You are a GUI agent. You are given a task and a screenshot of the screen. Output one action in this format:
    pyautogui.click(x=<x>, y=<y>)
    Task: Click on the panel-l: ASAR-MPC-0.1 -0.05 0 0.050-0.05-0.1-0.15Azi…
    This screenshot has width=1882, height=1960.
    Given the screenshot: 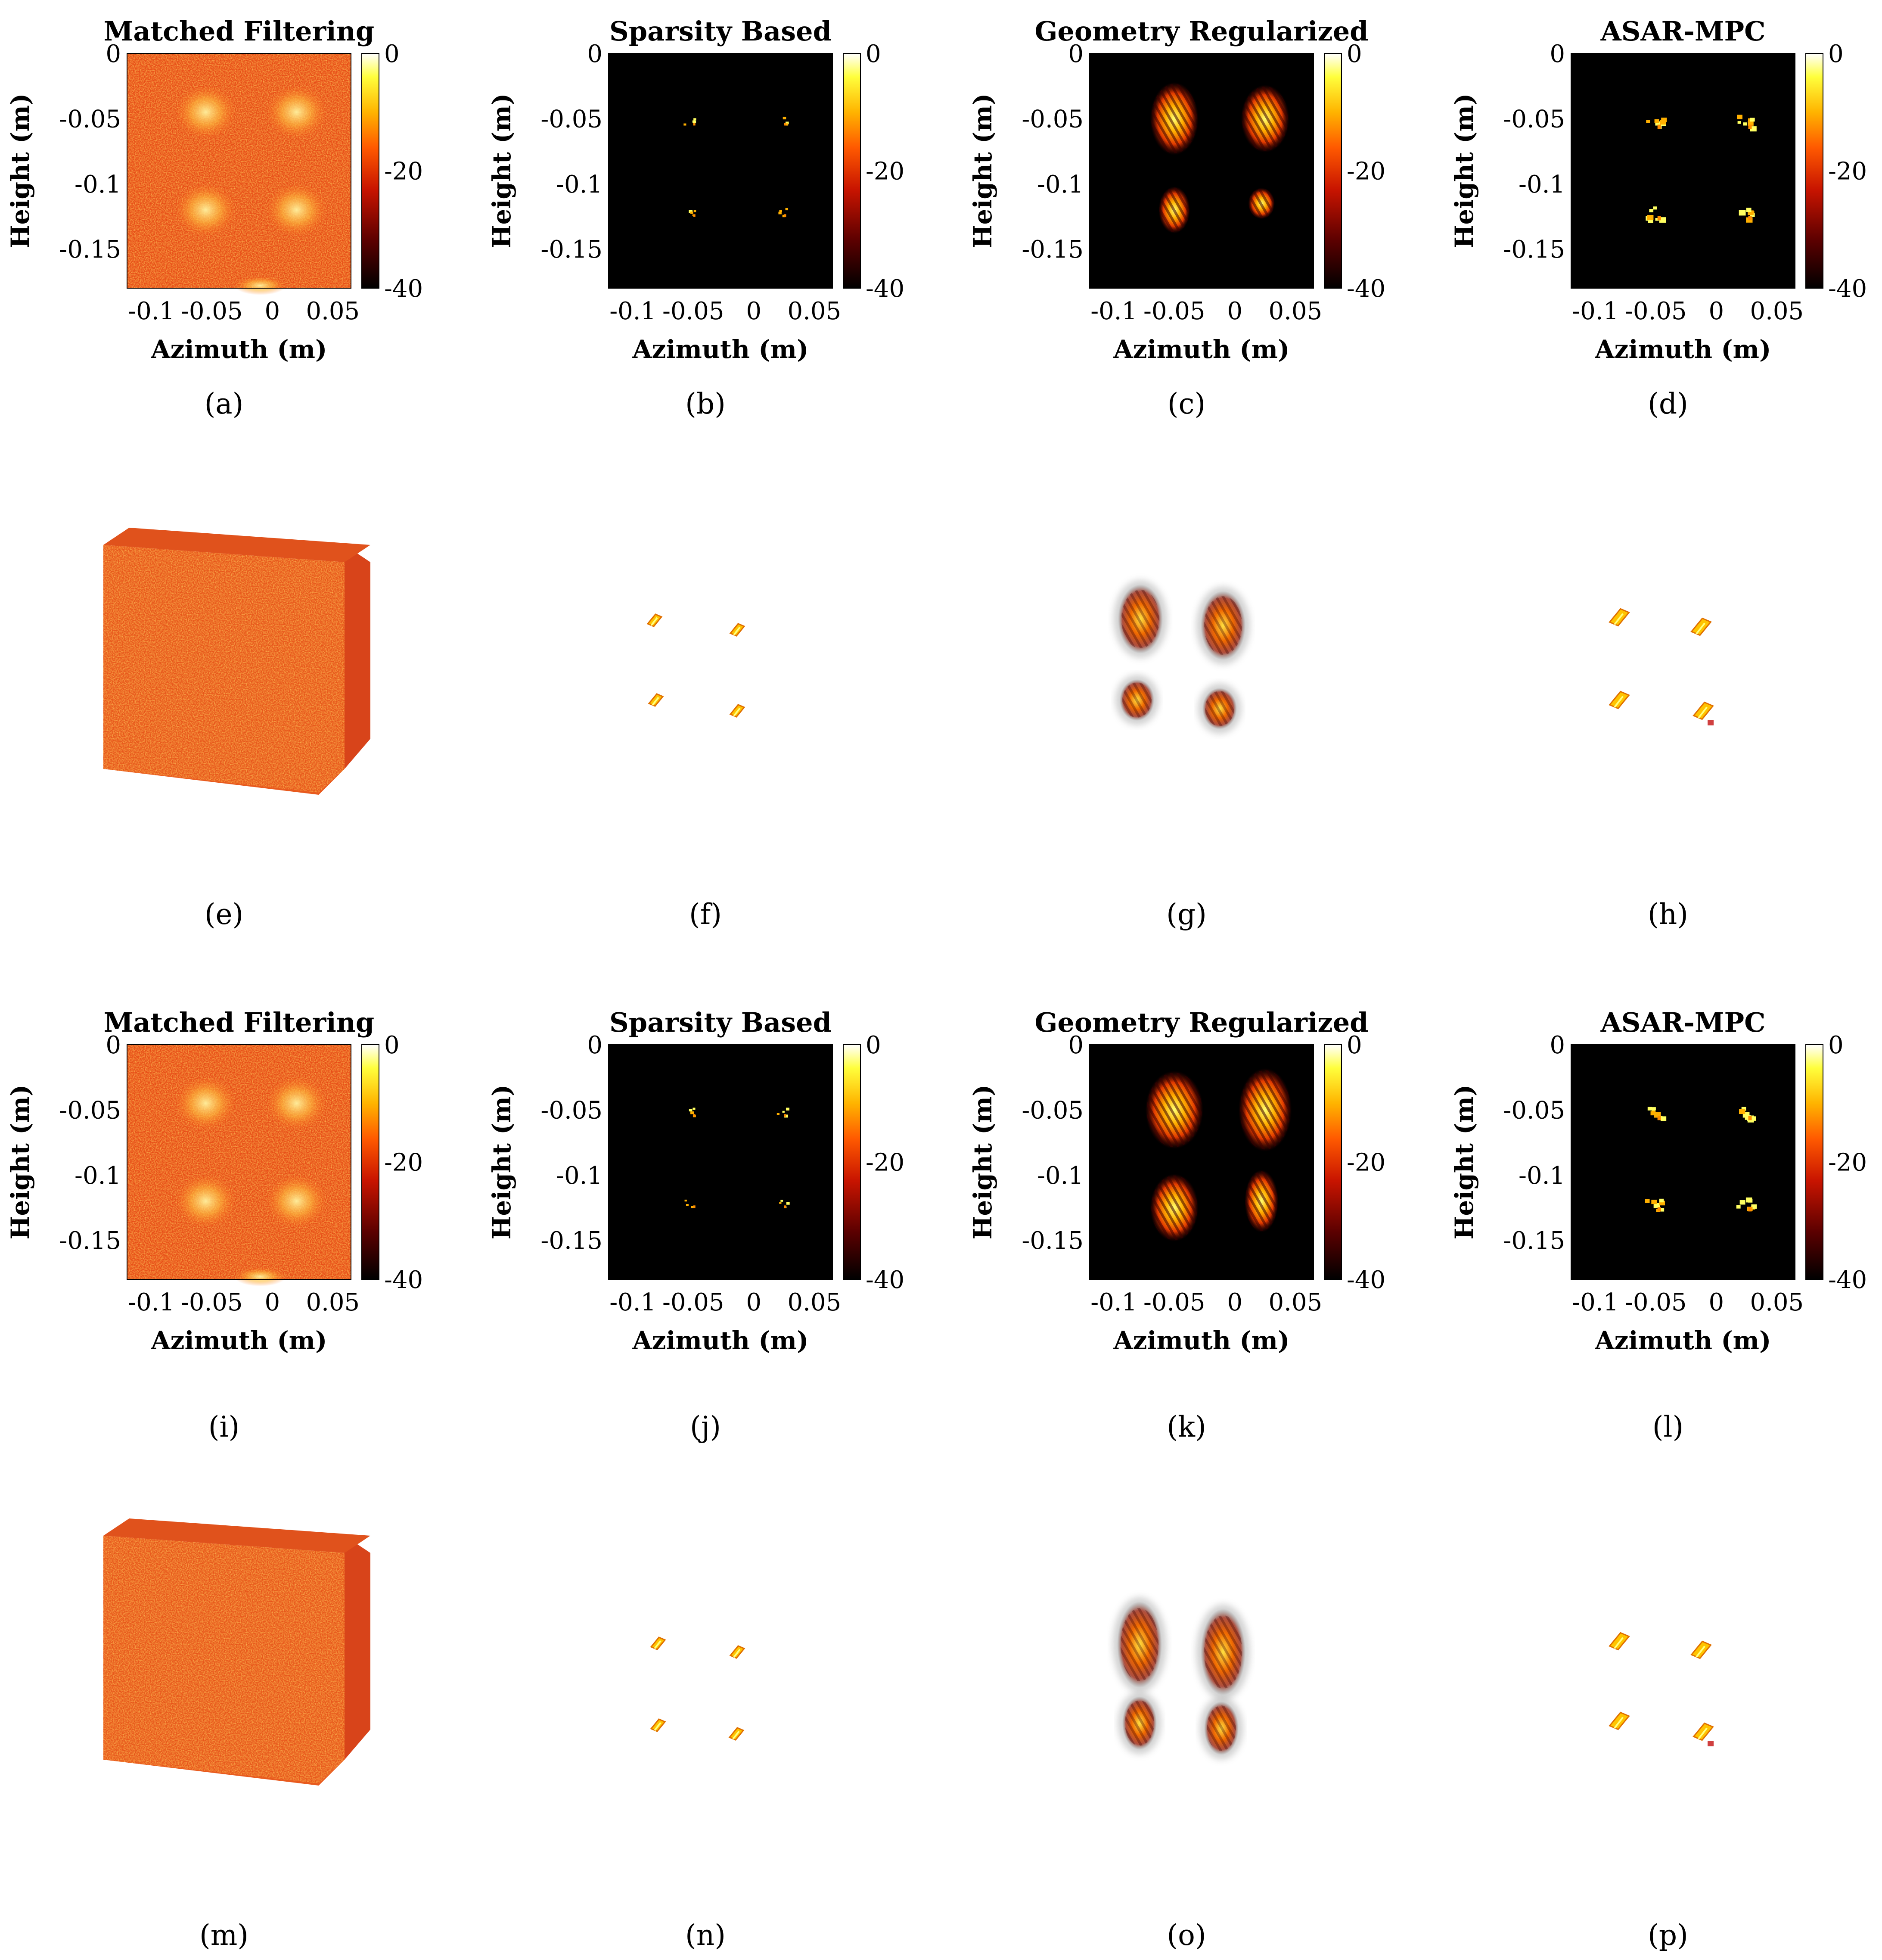 What is the action you would take?
    pyautogui.click(x=1658, y=1226)
    